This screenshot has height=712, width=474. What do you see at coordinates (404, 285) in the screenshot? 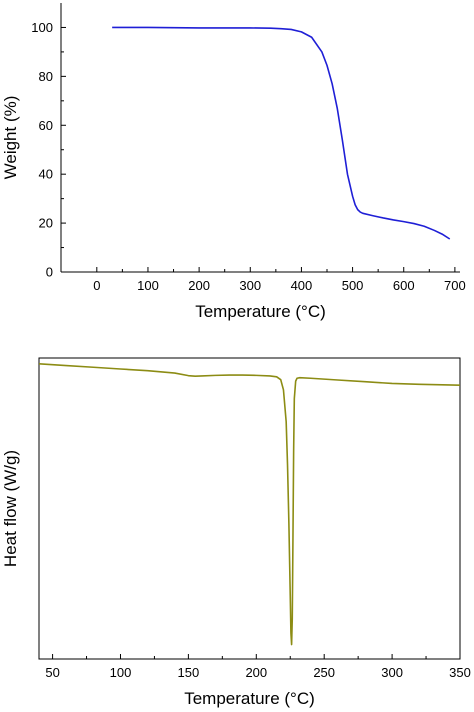
I see `x-tick-label: 600` at bounding box center [404, 285].